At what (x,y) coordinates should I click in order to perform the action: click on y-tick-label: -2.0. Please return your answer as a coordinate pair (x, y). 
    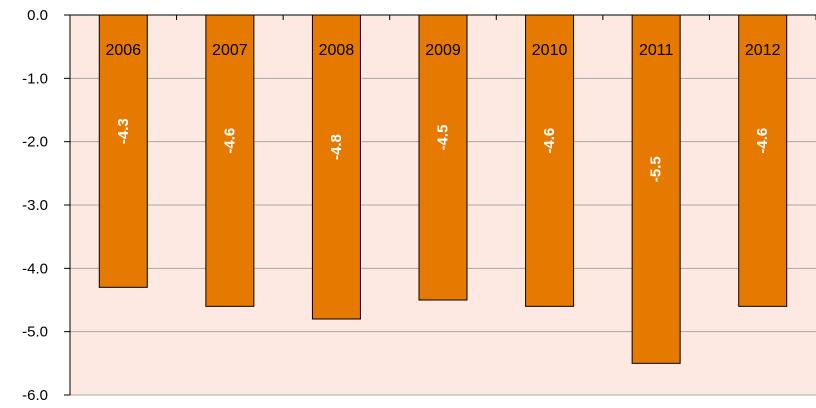
    Looking at the image, I should click on (35, 142).